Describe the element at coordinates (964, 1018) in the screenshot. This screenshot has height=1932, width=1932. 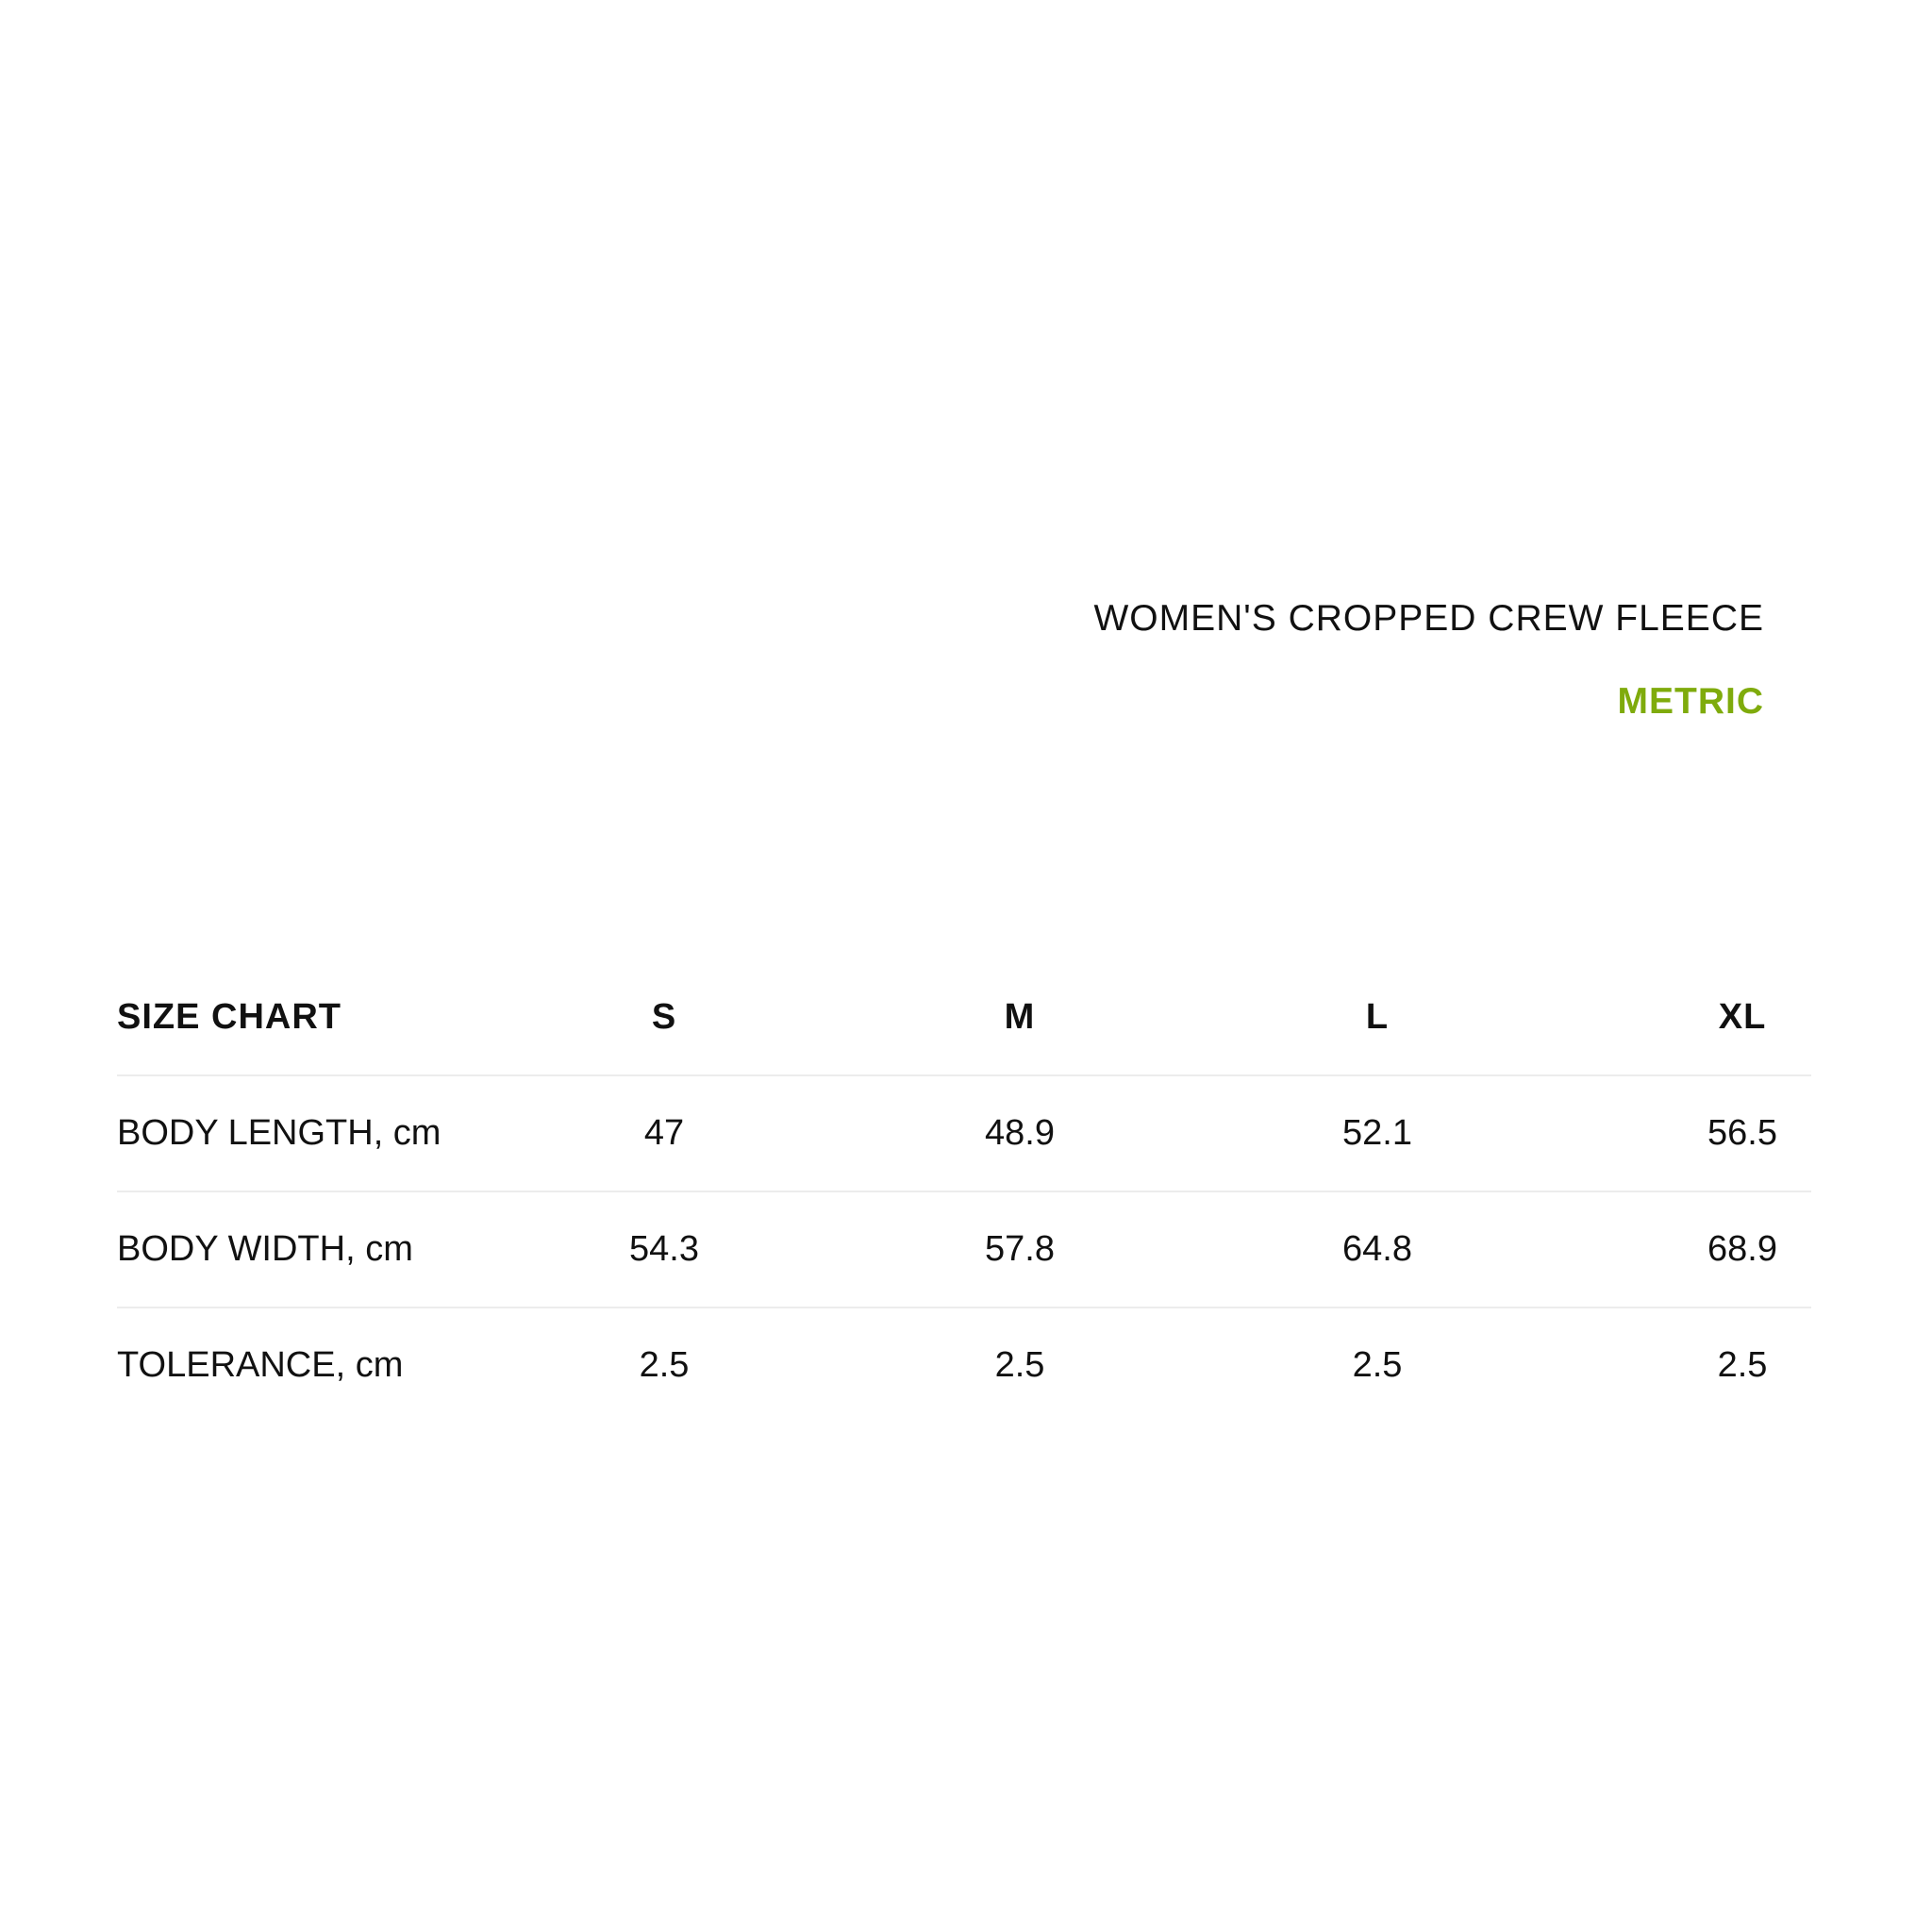
I see `table-header: SIZE CHART S M L XL` at that location.